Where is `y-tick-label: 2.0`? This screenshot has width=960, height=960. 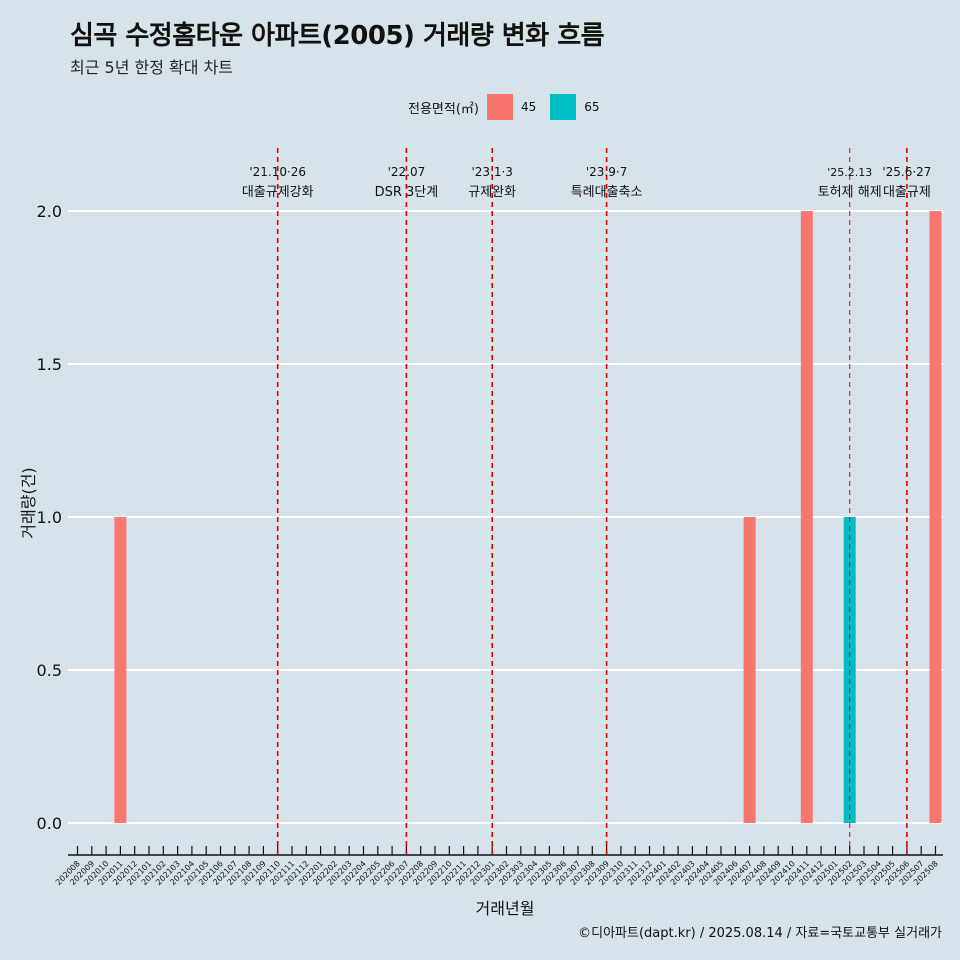 y-tick-label: 2.0 is located at coordinates (49, 211).